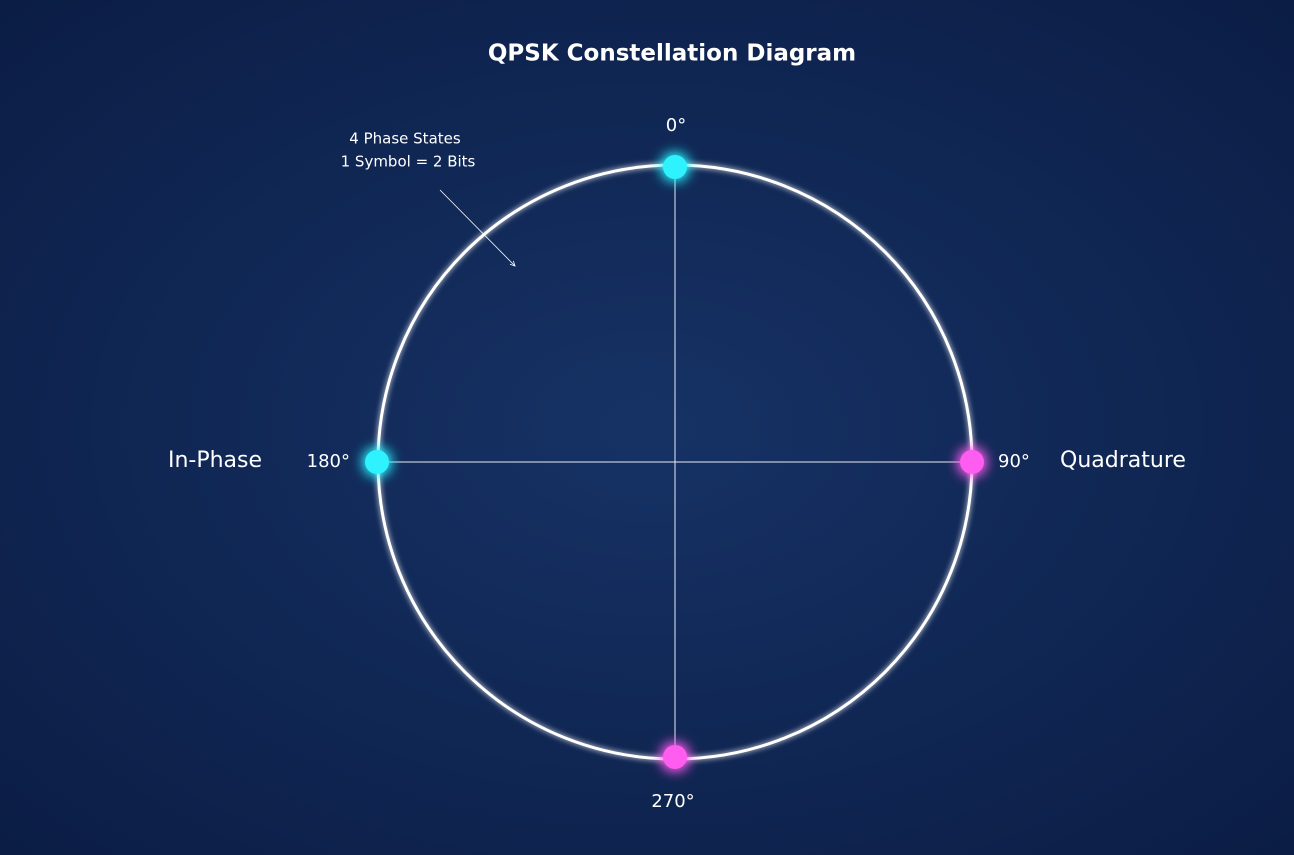 The image size is (1294, 855). I want to click on point-label: 180°, so click(328, 461).